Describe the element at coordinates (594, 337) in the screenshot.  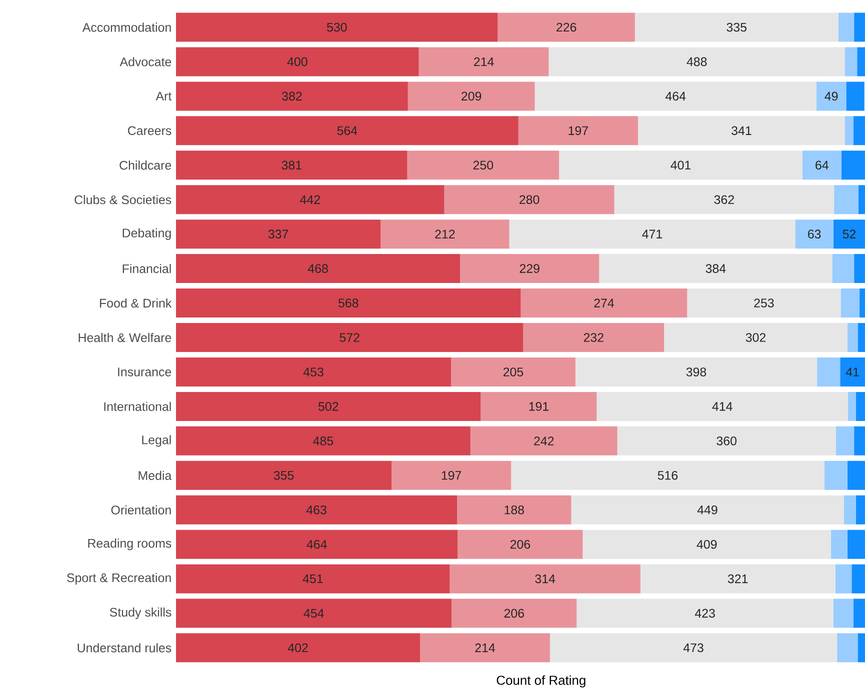
I see `data-label: 232` at that location.